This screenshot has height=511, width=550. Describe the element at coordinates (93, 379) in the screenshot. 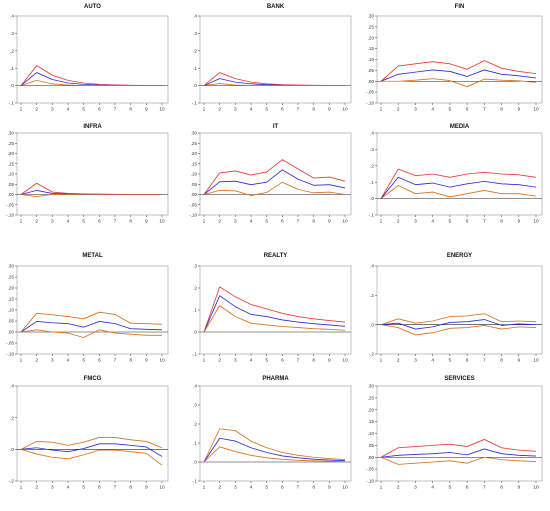

I see `panel-title: FMCG` at that location.